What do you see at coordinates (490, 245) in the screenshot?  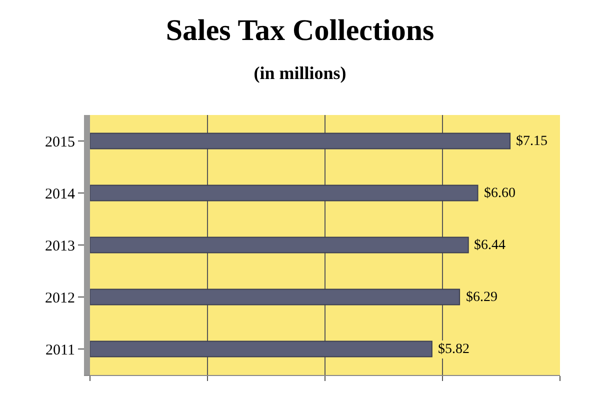 I see `data-label: $6.44` at bounding box center [490, 245].